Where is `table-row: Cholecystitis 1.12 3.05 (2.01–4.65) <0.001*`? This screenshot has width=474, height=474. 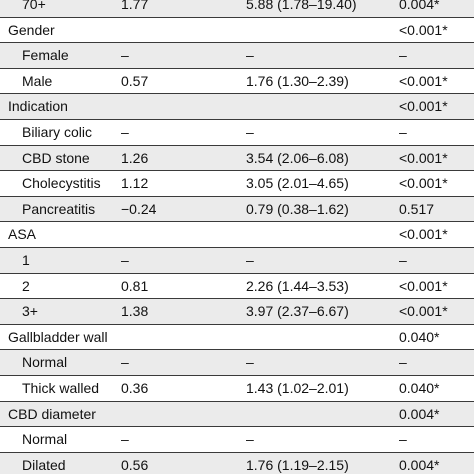
table-row: Cholecystitis 1.12 3.05 (2.01–4.65) <0.001* is located at coordinates (237, 184).